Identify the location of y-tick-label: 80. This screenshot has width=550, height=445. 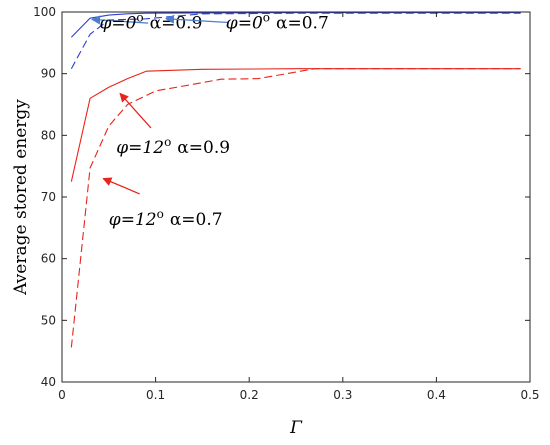
(48, 135).